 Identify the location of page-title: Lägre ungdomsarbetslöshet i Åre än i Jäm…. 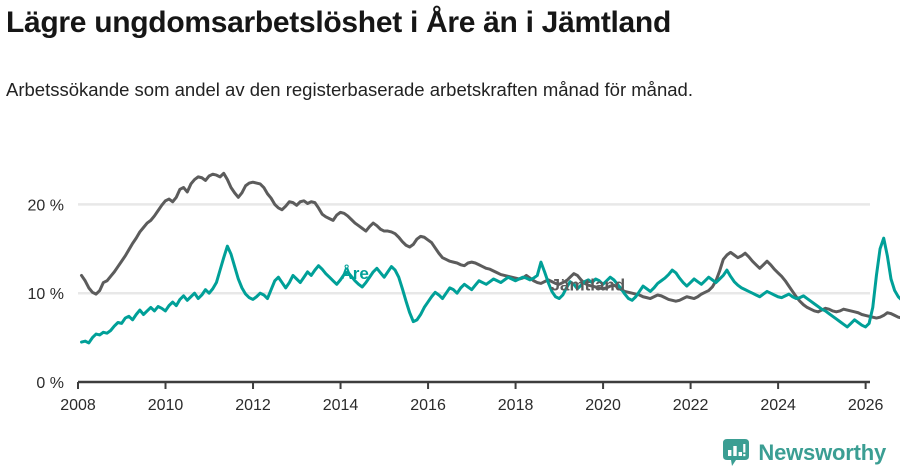
(338, 22).